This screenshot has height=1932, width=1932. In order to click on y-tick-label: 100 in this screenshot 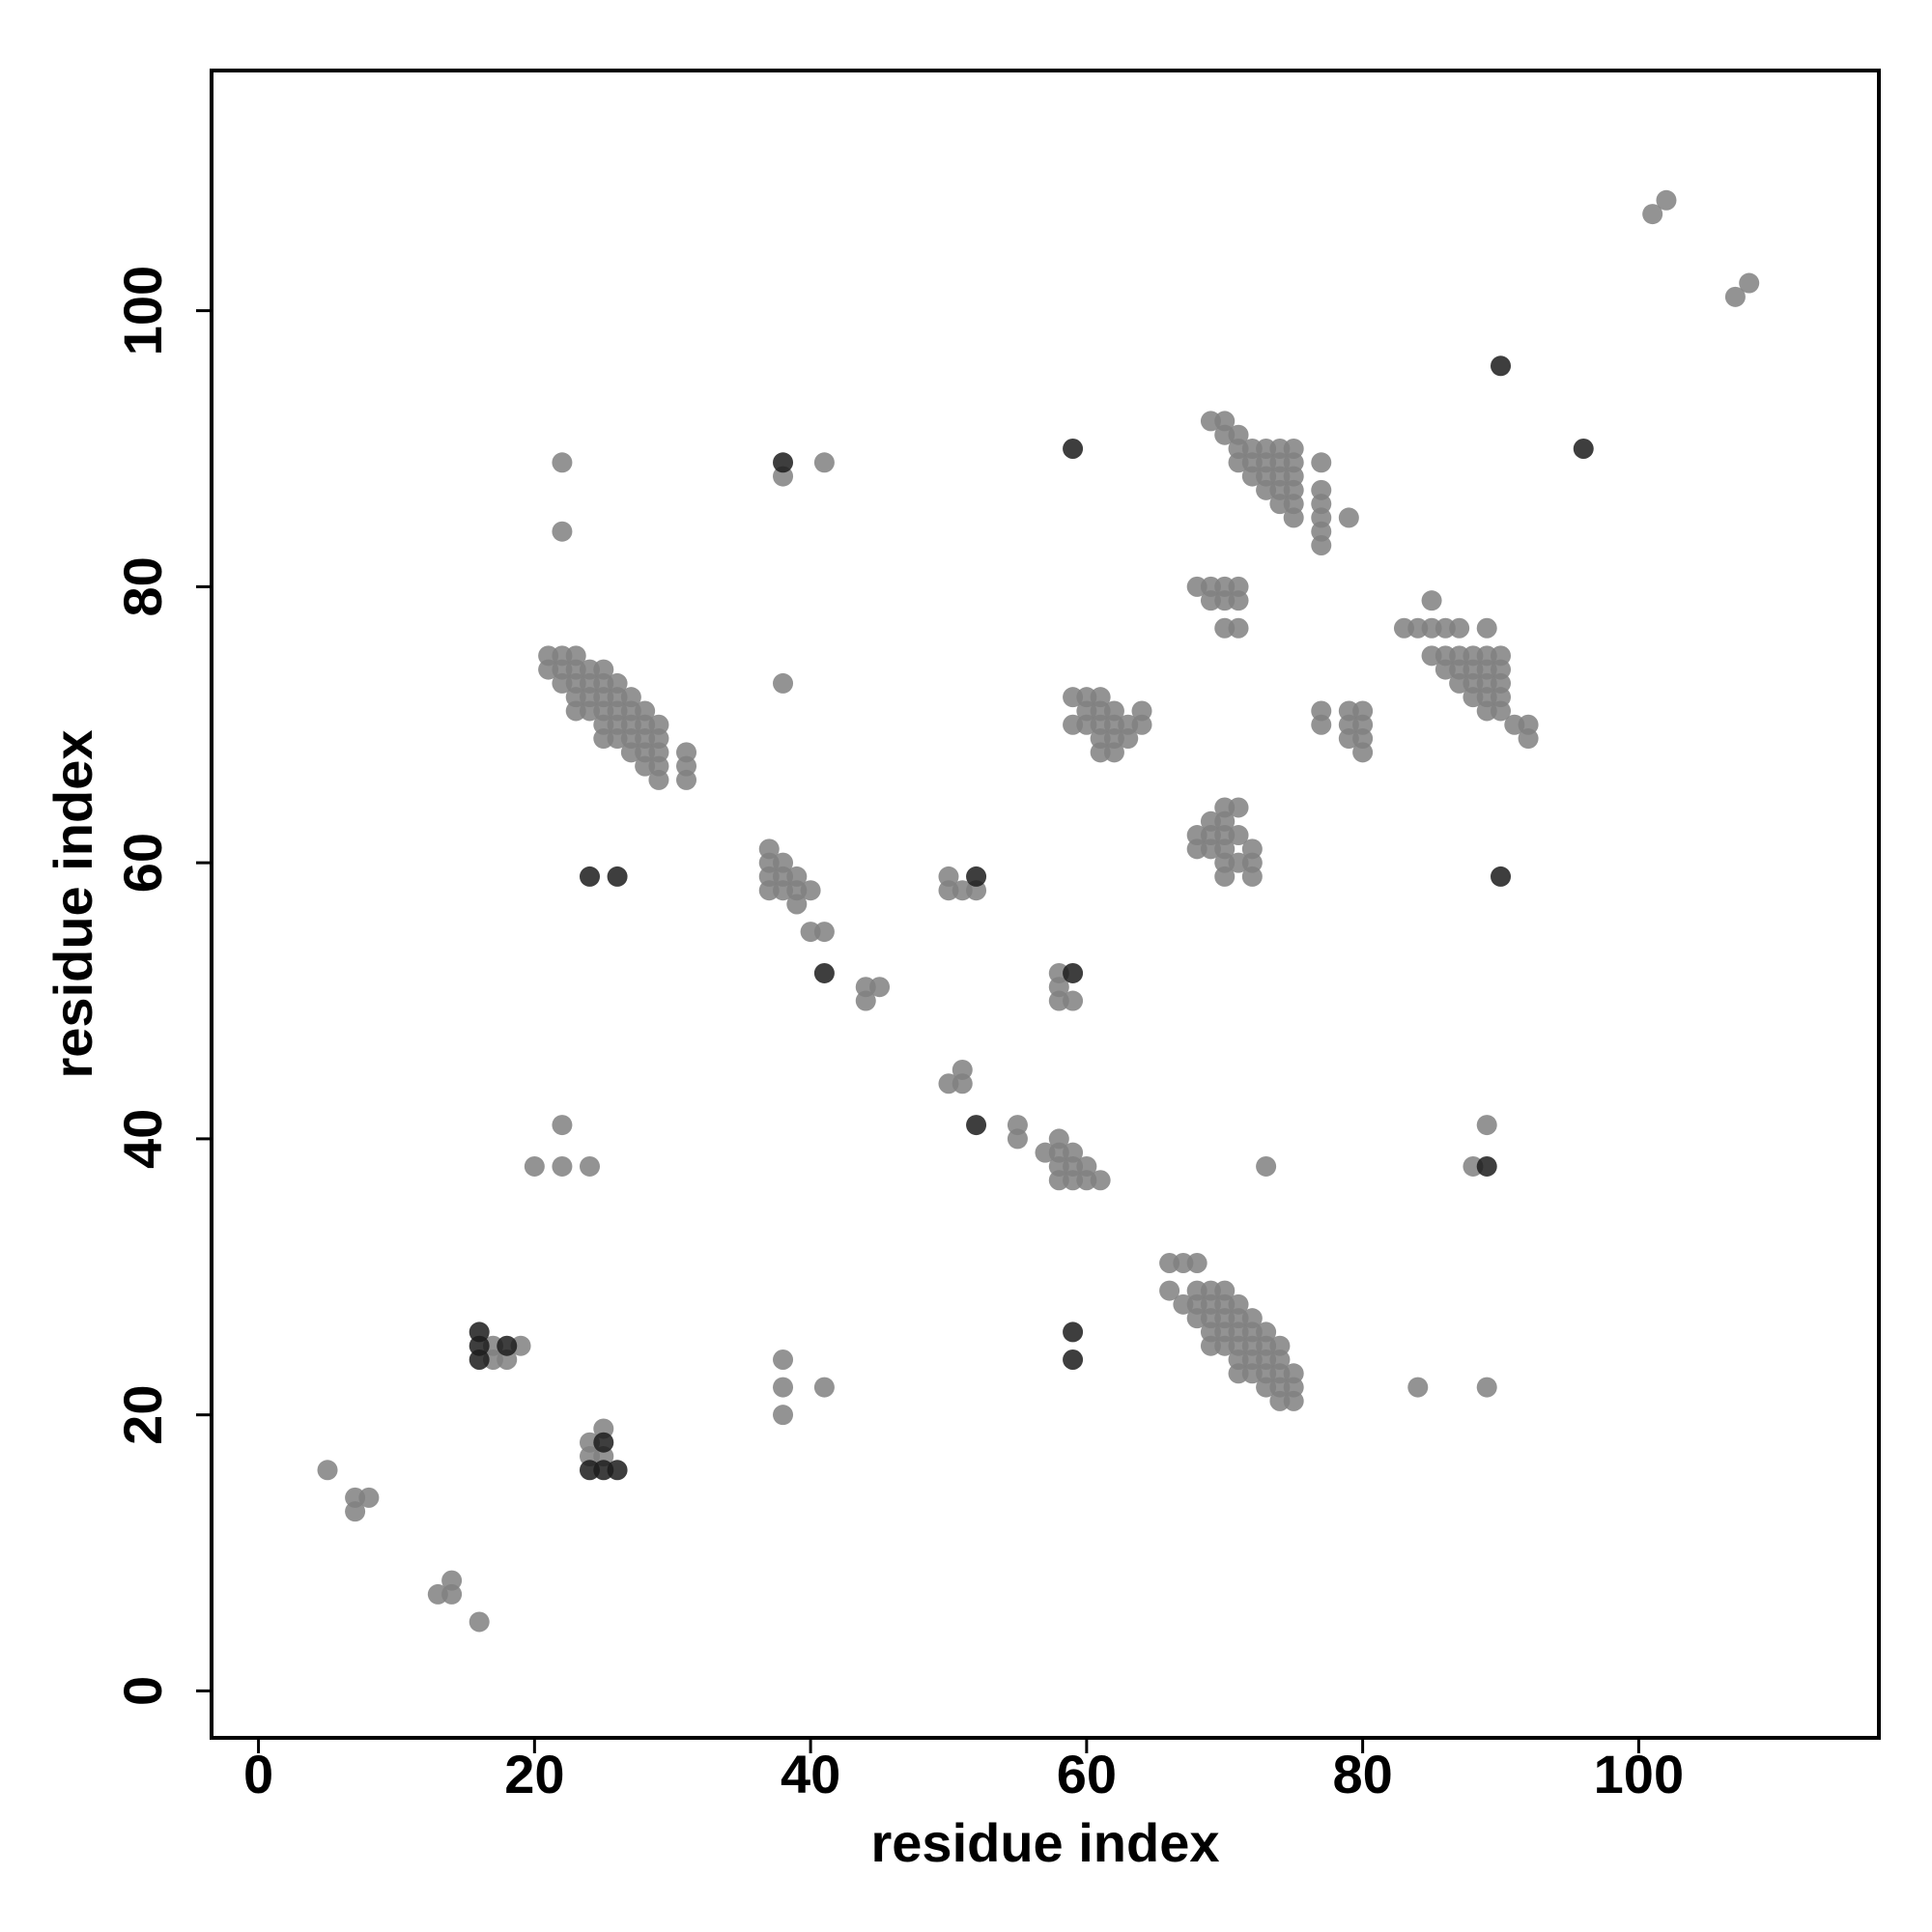, I will do `click(142, 310)`.